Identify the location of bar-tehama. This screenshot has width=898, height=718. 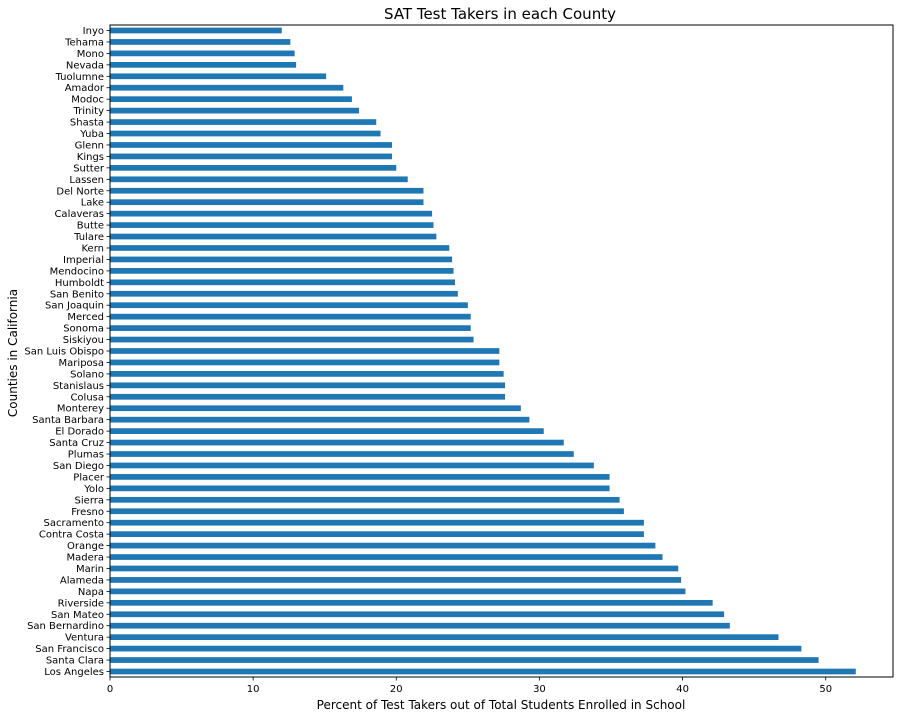
(200, 42).